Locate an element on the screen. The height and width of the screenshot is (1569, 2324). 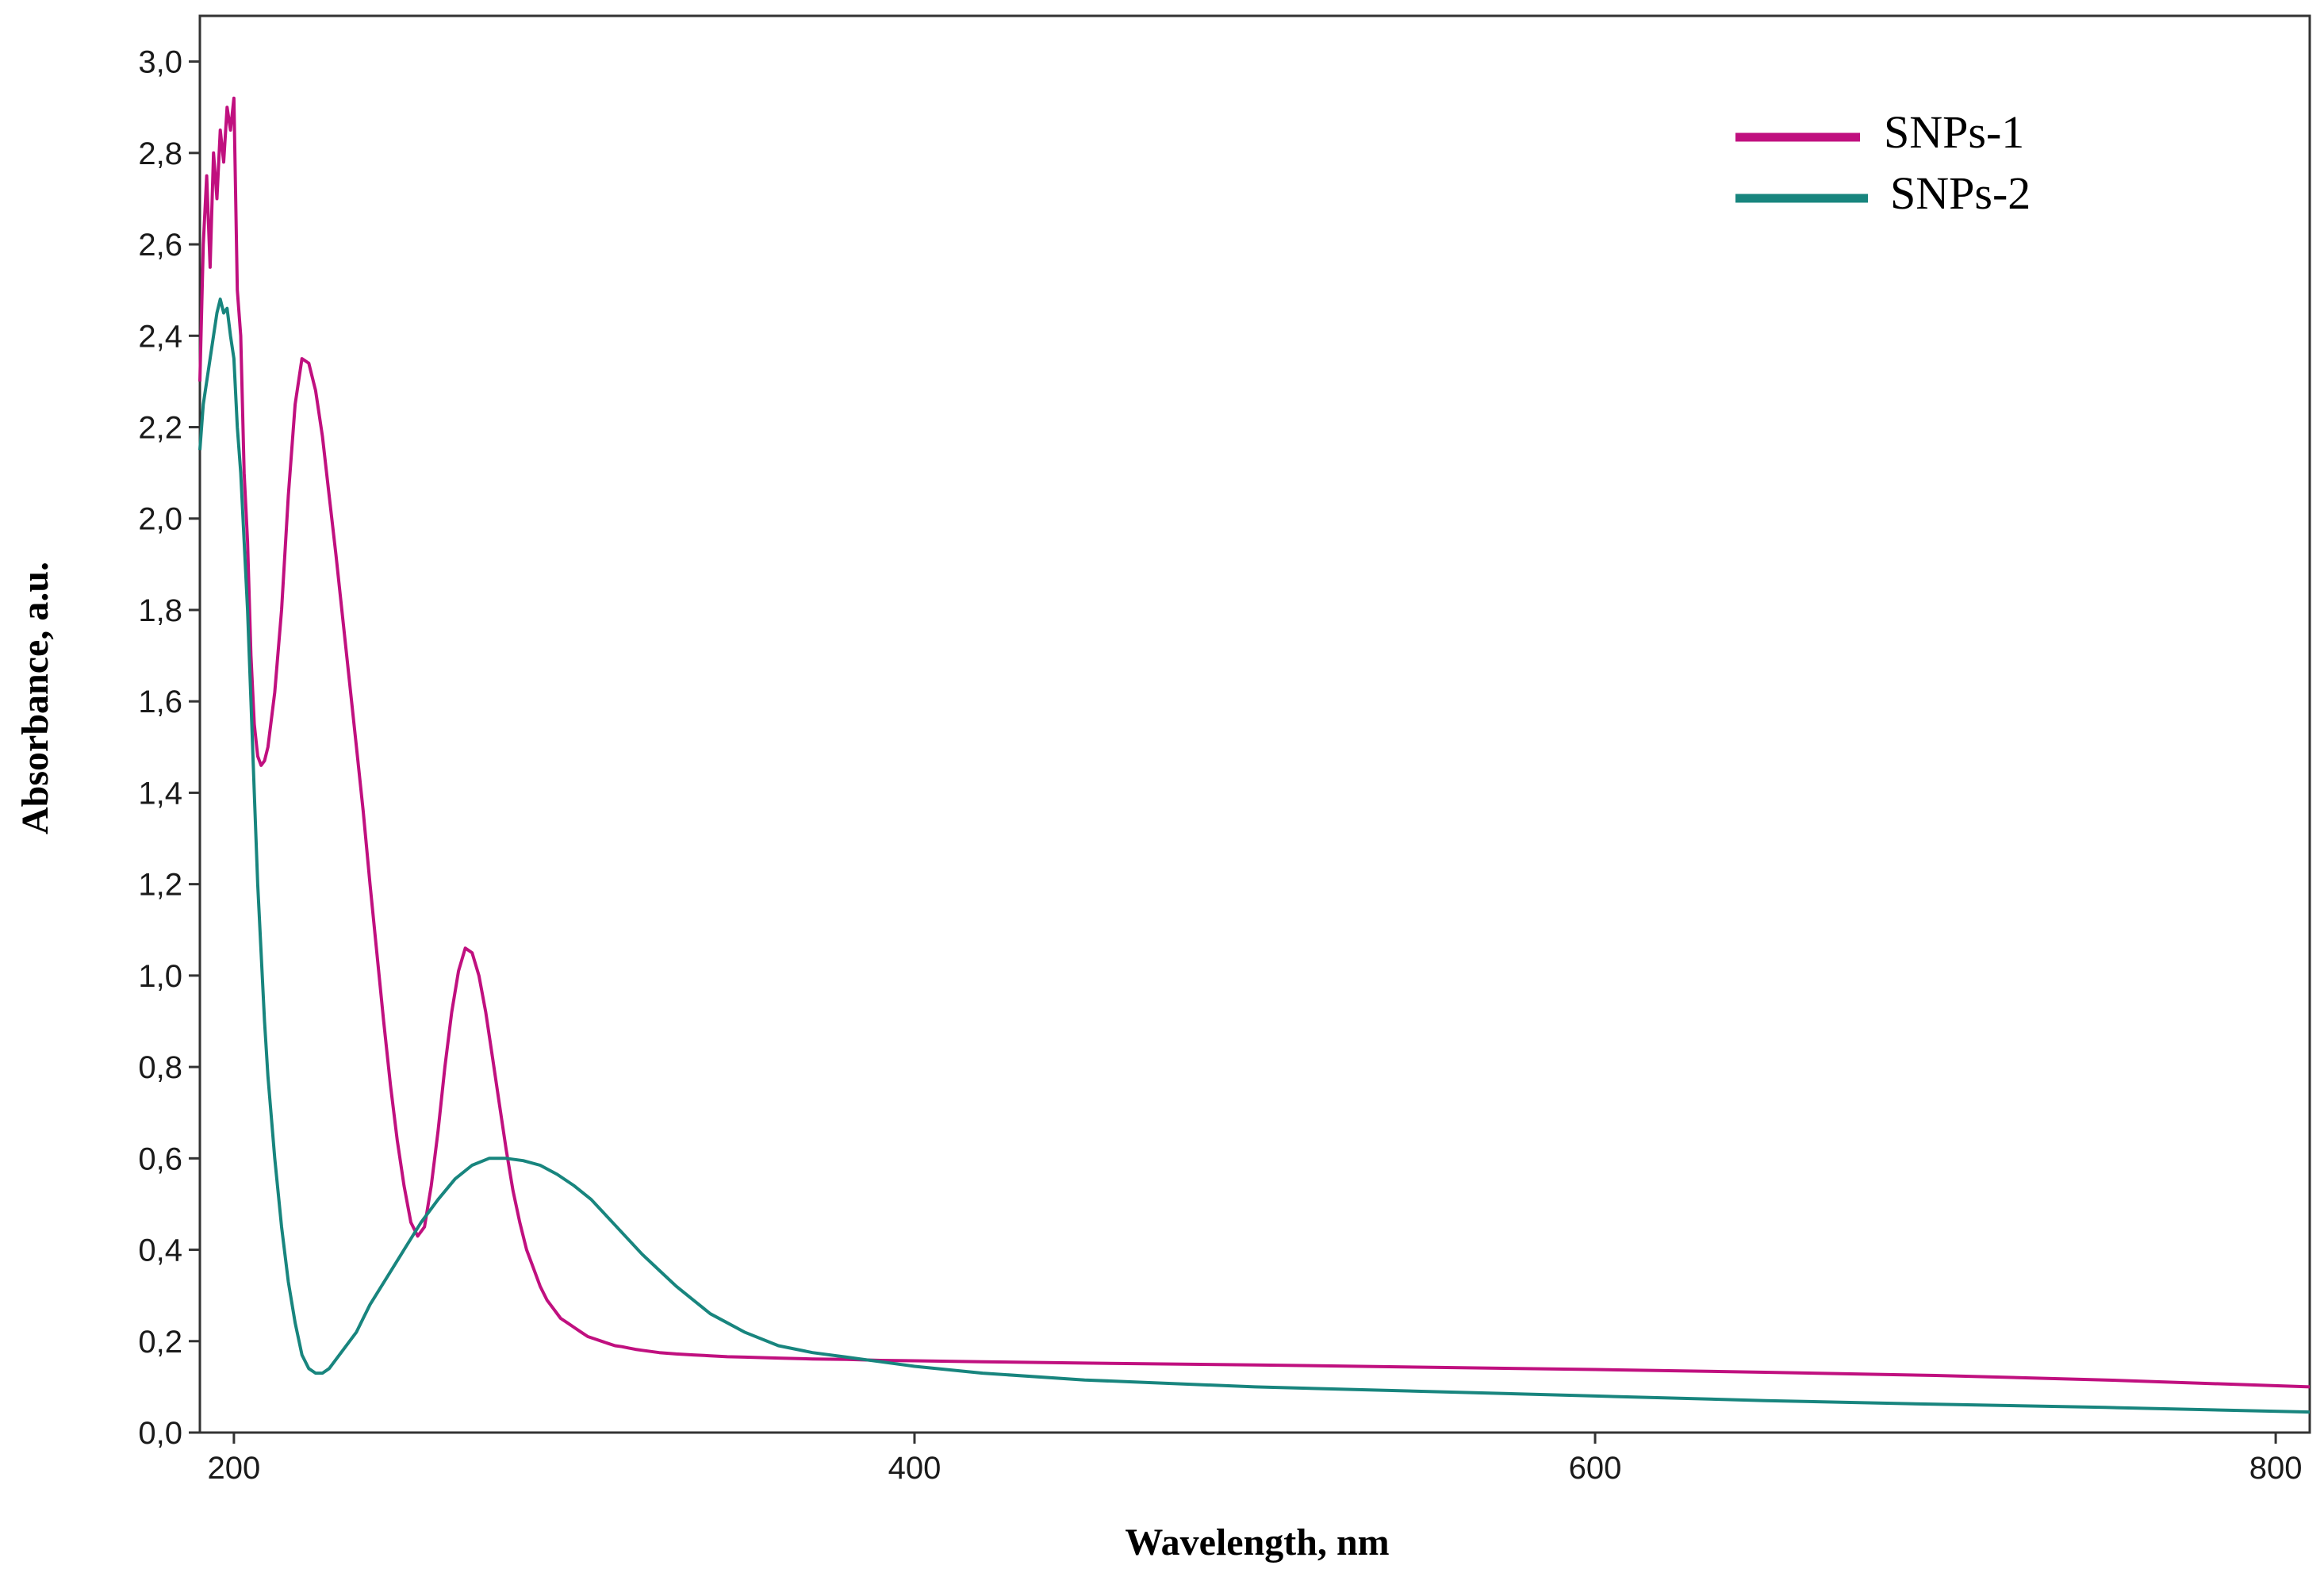
x-tick-label: 200 is located at coordinates (235, 1468).